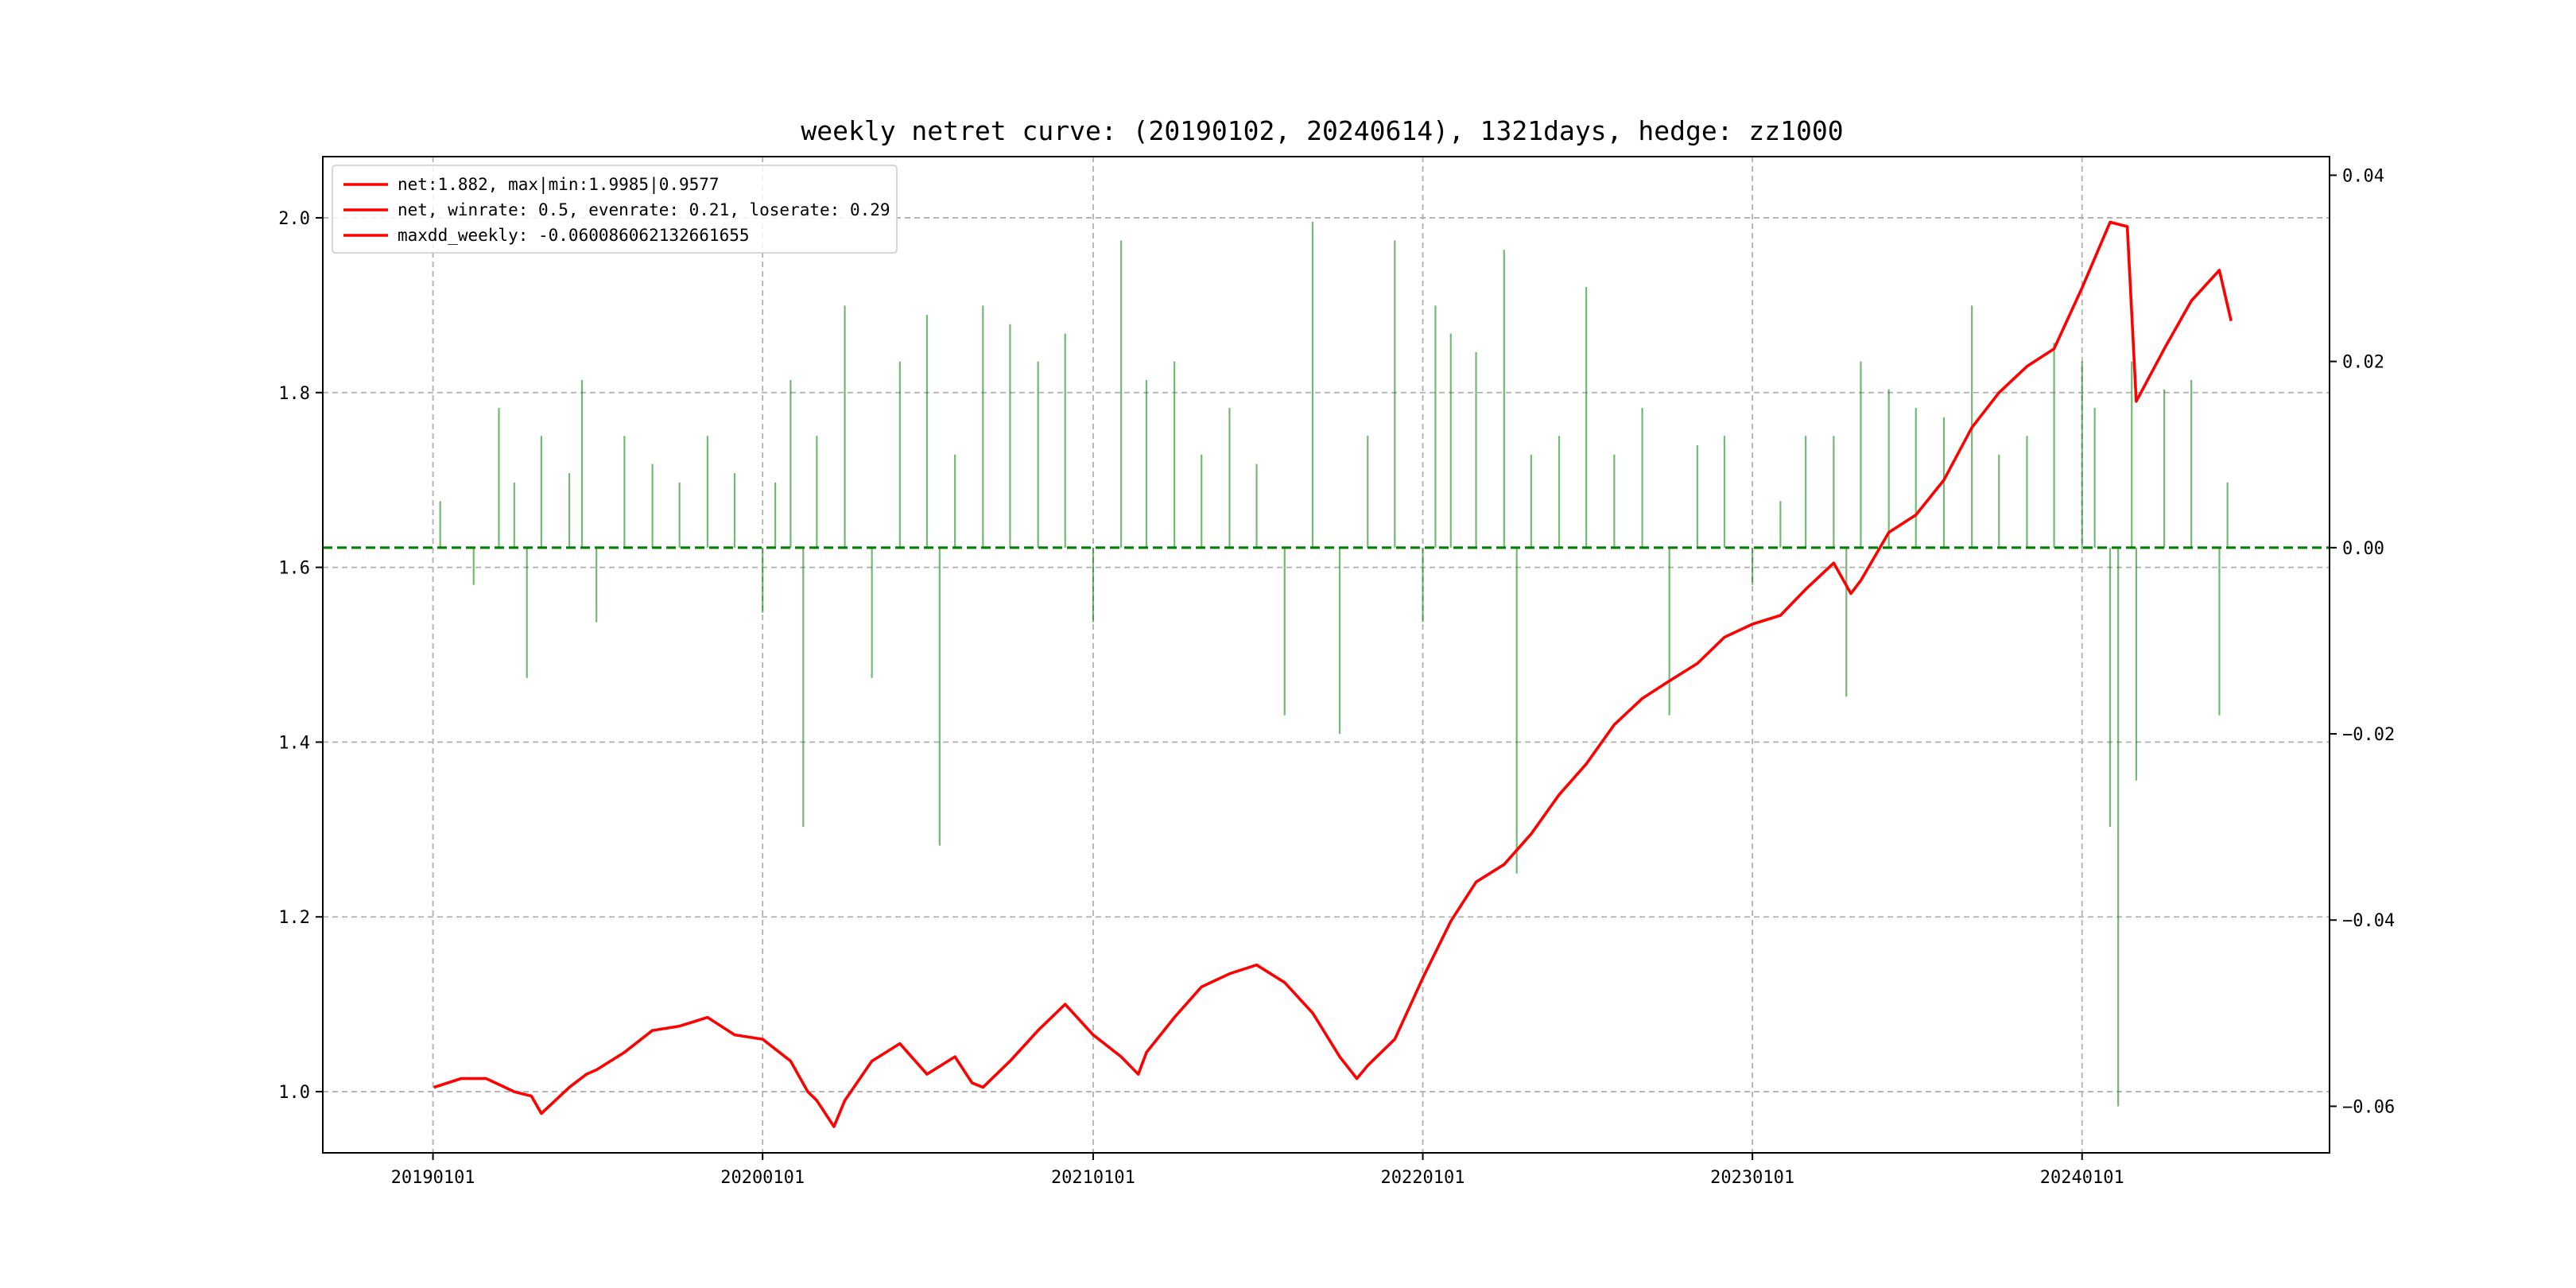  Describe the element at coordinates (1093, 1178) in the screenshot. I see `x-tick-label: 20210101` at that location.